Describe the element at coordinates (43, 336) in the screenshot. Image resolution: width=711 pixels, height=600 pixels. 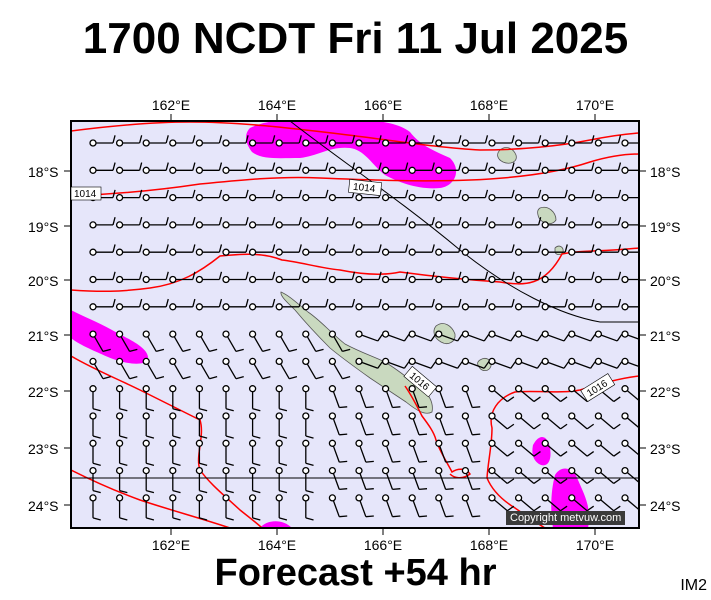
I see `lat-label-left: 21°S` at that location.